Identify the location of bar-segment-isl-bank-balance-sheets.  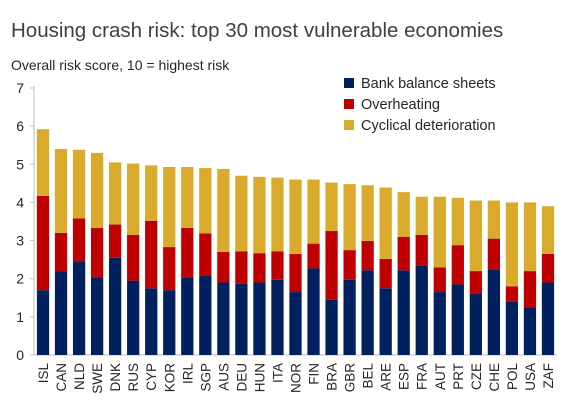
(43, 322).